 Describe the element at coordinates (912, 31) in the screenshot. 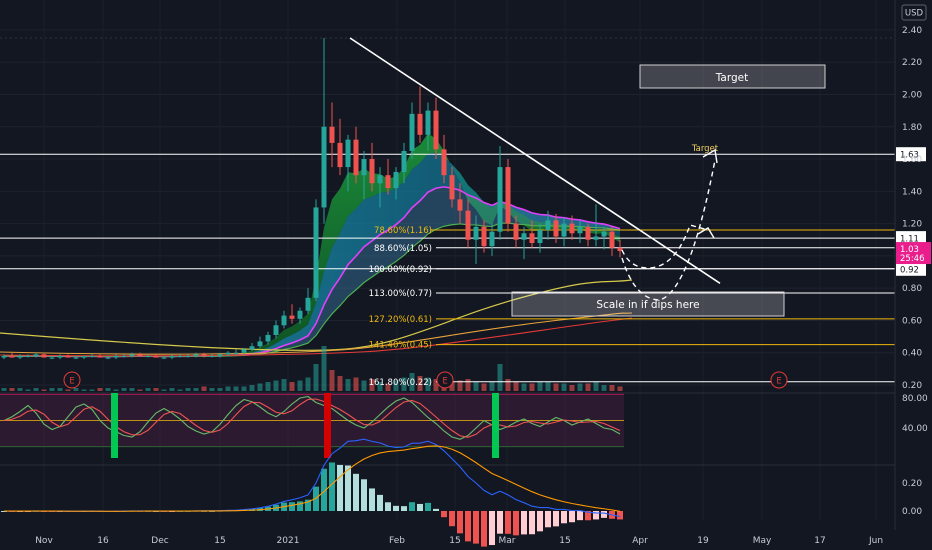

I see `price-tick: 2.40` at that location.